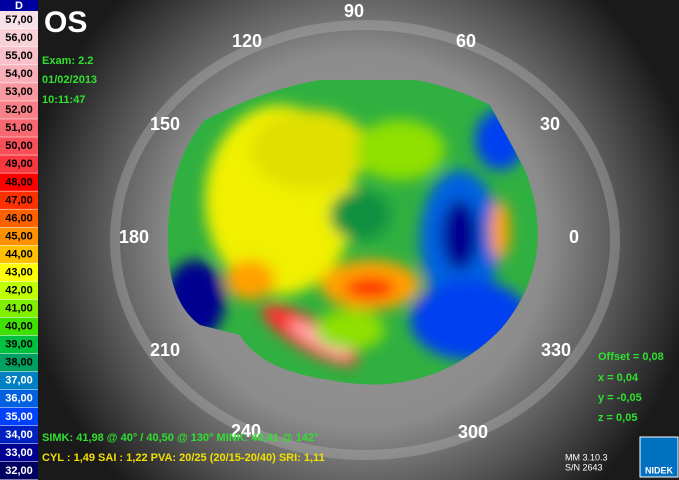 This screenshot has height=480, width=679. I want to click on serial: S/N 2643, so click(584, 467).